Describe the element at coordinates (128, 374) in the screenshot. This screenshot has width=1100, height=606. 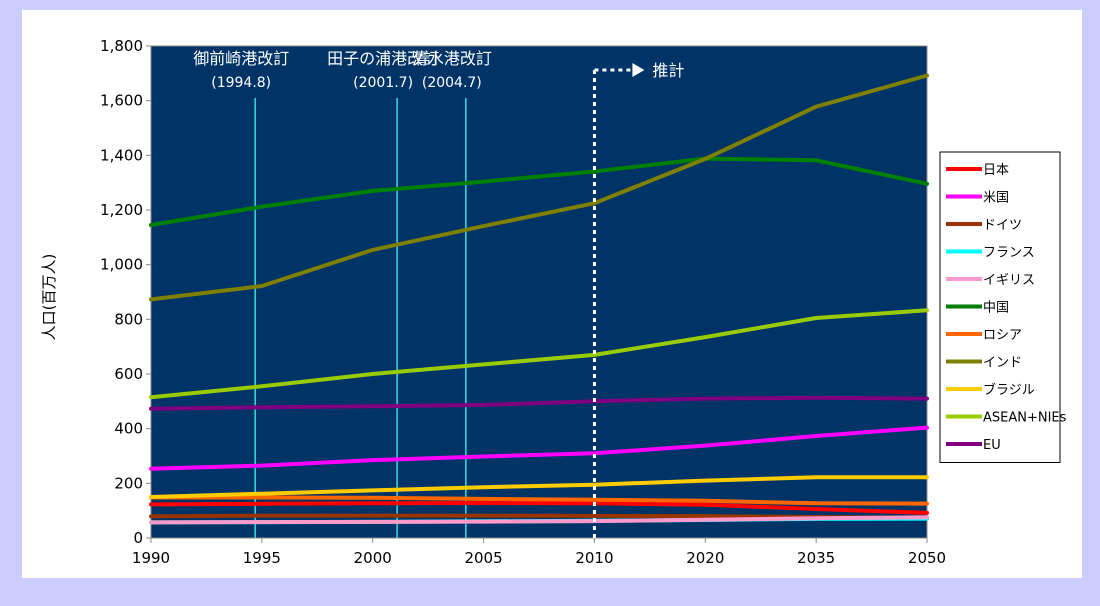
I see `y-tick-label: 600` at that location.